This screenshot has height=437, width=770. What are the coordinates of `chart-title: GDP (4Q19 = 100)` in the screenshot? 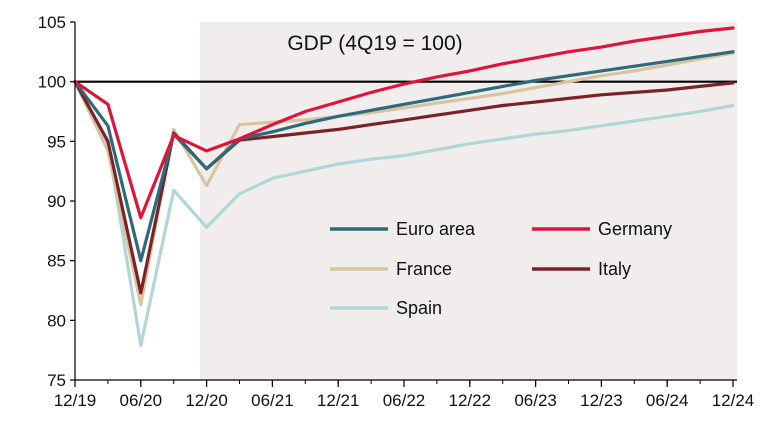 It's located at (374, 43).